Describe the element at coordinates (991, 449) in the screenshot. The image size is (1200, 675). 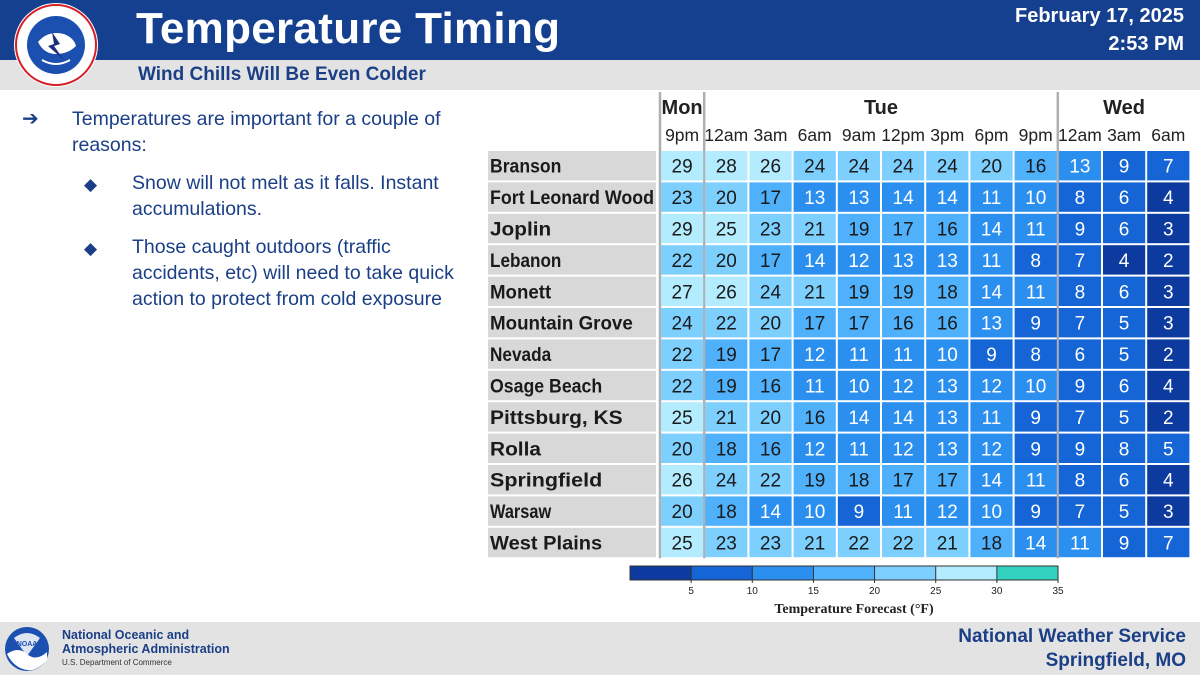
I see `cell-value-label: 12` at that location.